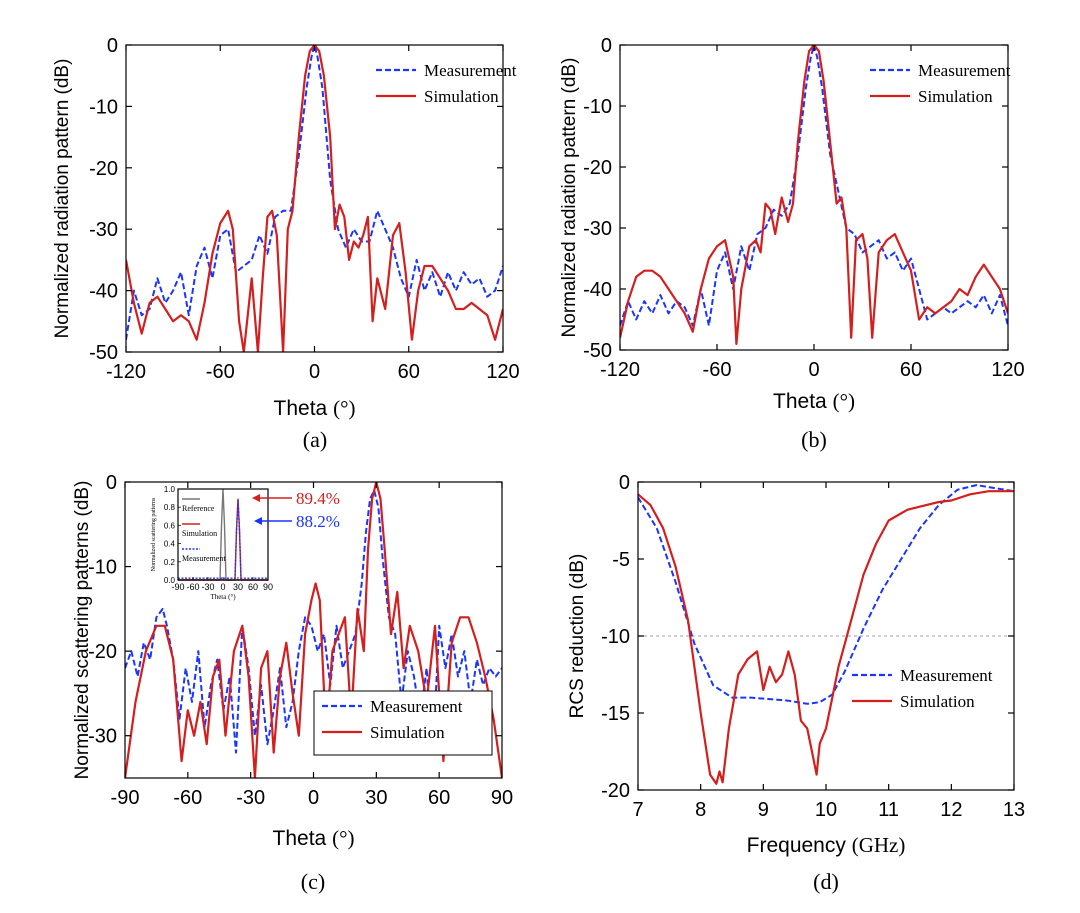 Image resolution: width=1080 pixels, height=913 pixels. I want to click on x-axis-label: Frequency (GHz), so click(826, 845).